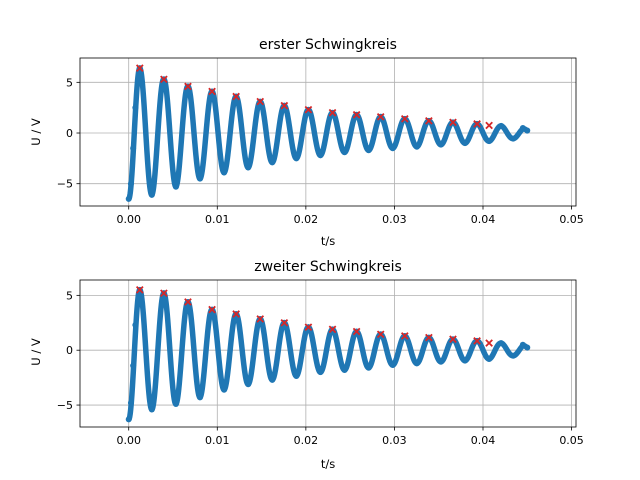 The height and width of the screenshot is (480, 640). I want to click on x-tick-label: 0.00, so click(128, 440).